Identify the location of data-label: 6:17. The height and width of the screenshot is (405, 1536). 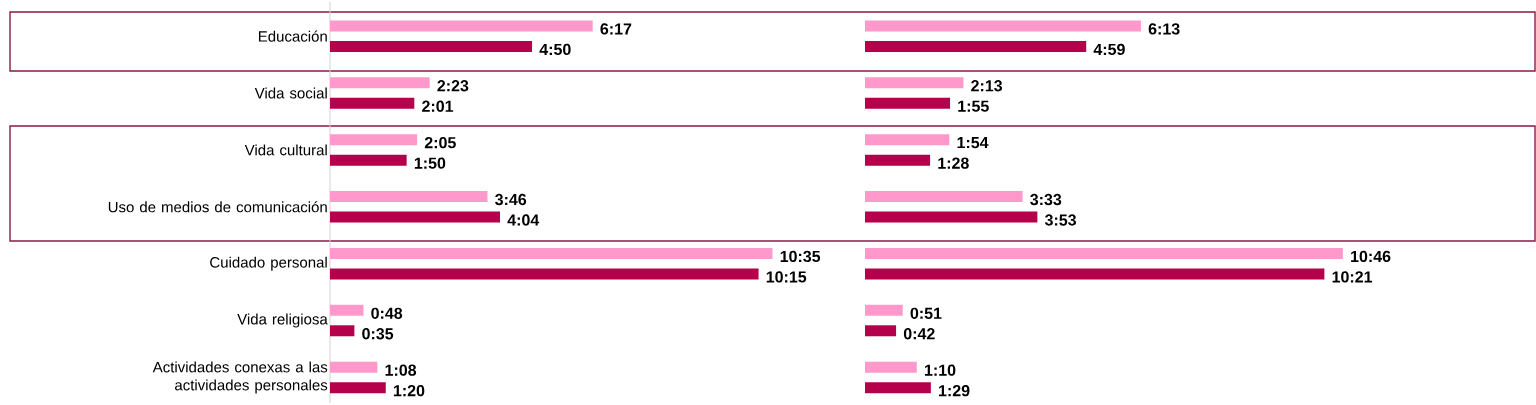
(616, 29).